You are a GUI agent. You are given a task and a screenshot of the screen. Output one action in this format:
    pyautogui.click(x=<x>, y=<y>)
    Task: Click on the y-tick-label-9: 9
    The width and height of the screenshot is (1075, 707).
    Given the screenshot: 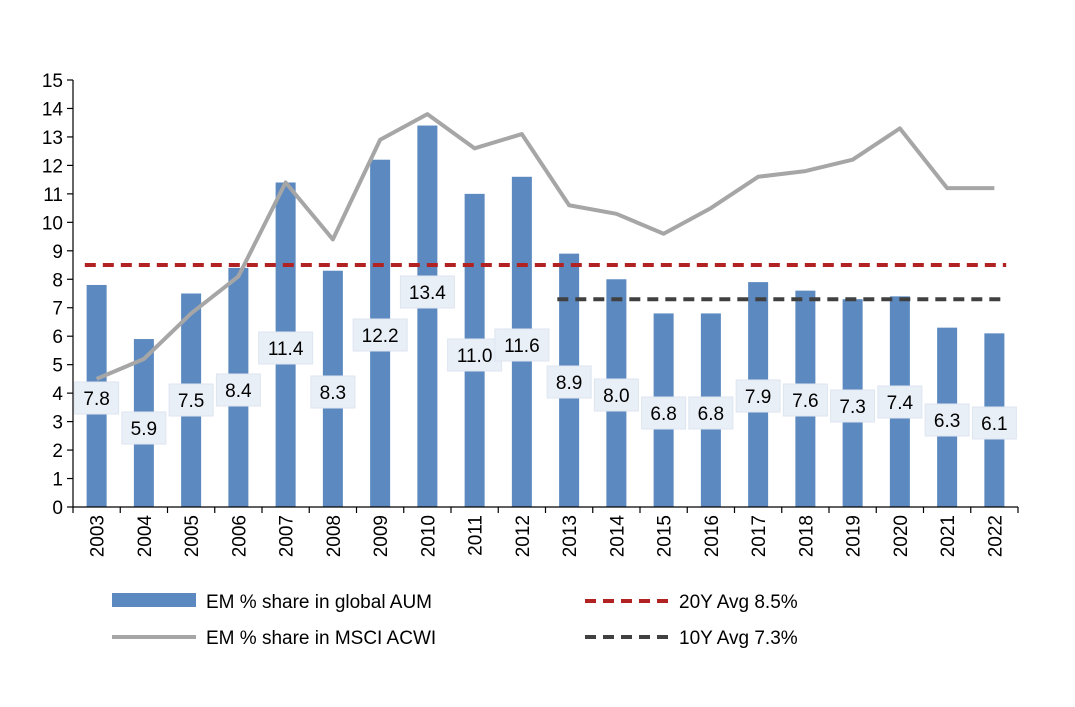 What is the action you would take?
    pyautogui.click(x=57, y=252)
    